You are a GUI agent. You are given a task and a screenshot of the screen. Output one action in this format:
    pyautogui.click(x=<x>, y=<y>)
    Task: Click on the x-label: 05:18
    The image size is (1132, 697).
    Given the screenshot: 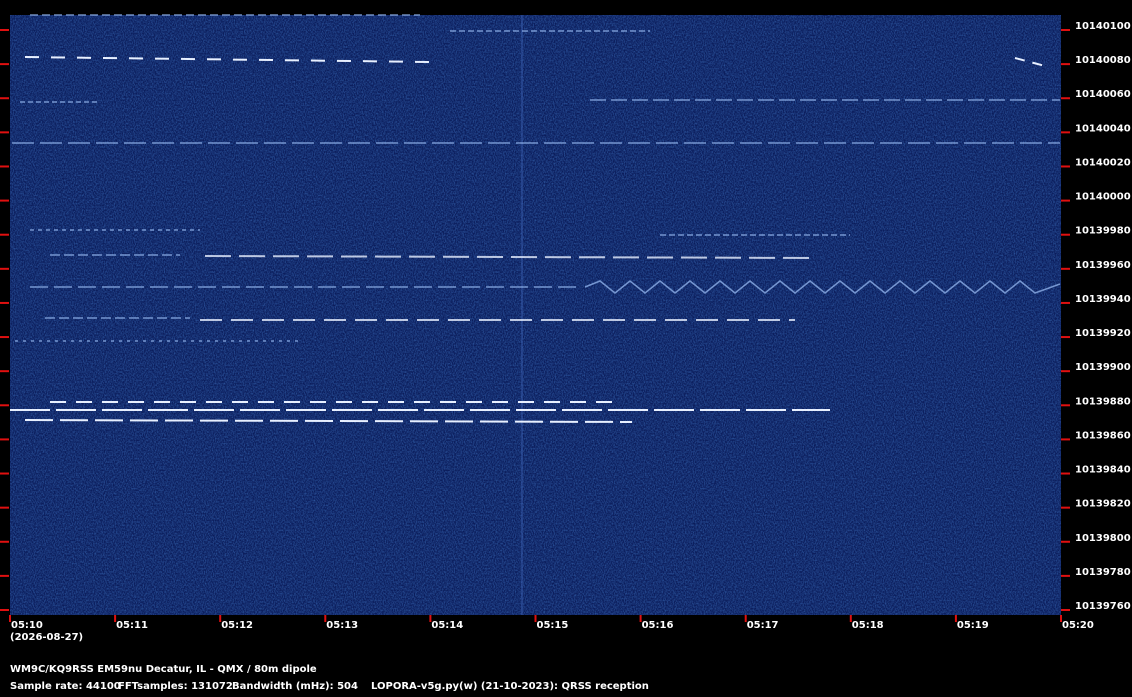 What is the action you would take?
    pyautogui.click(x=868, y=625)
    